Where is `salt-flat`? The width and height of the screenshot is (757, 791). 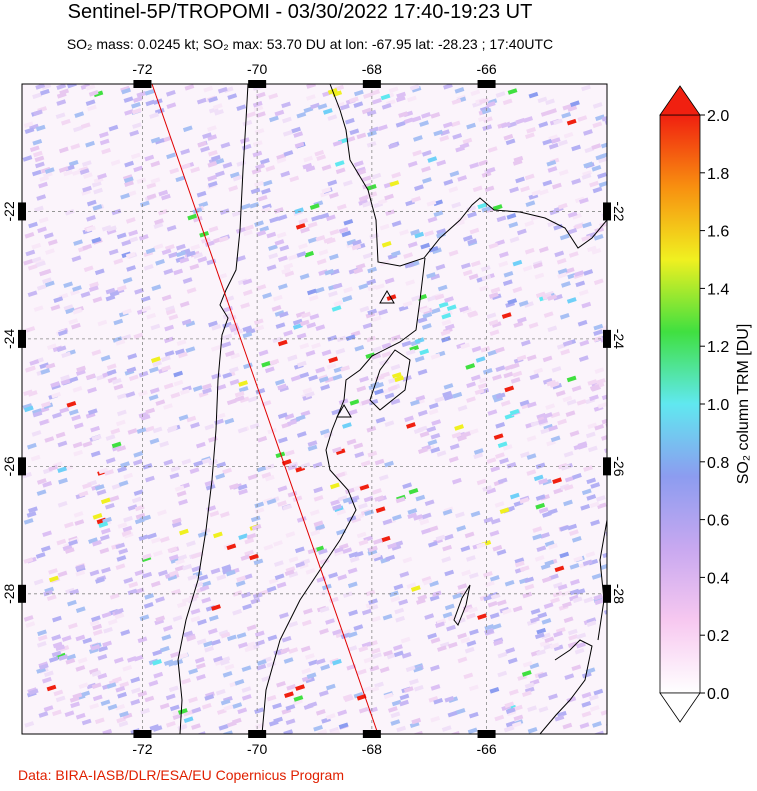
salt-flat is located at coordinates (390, 380).